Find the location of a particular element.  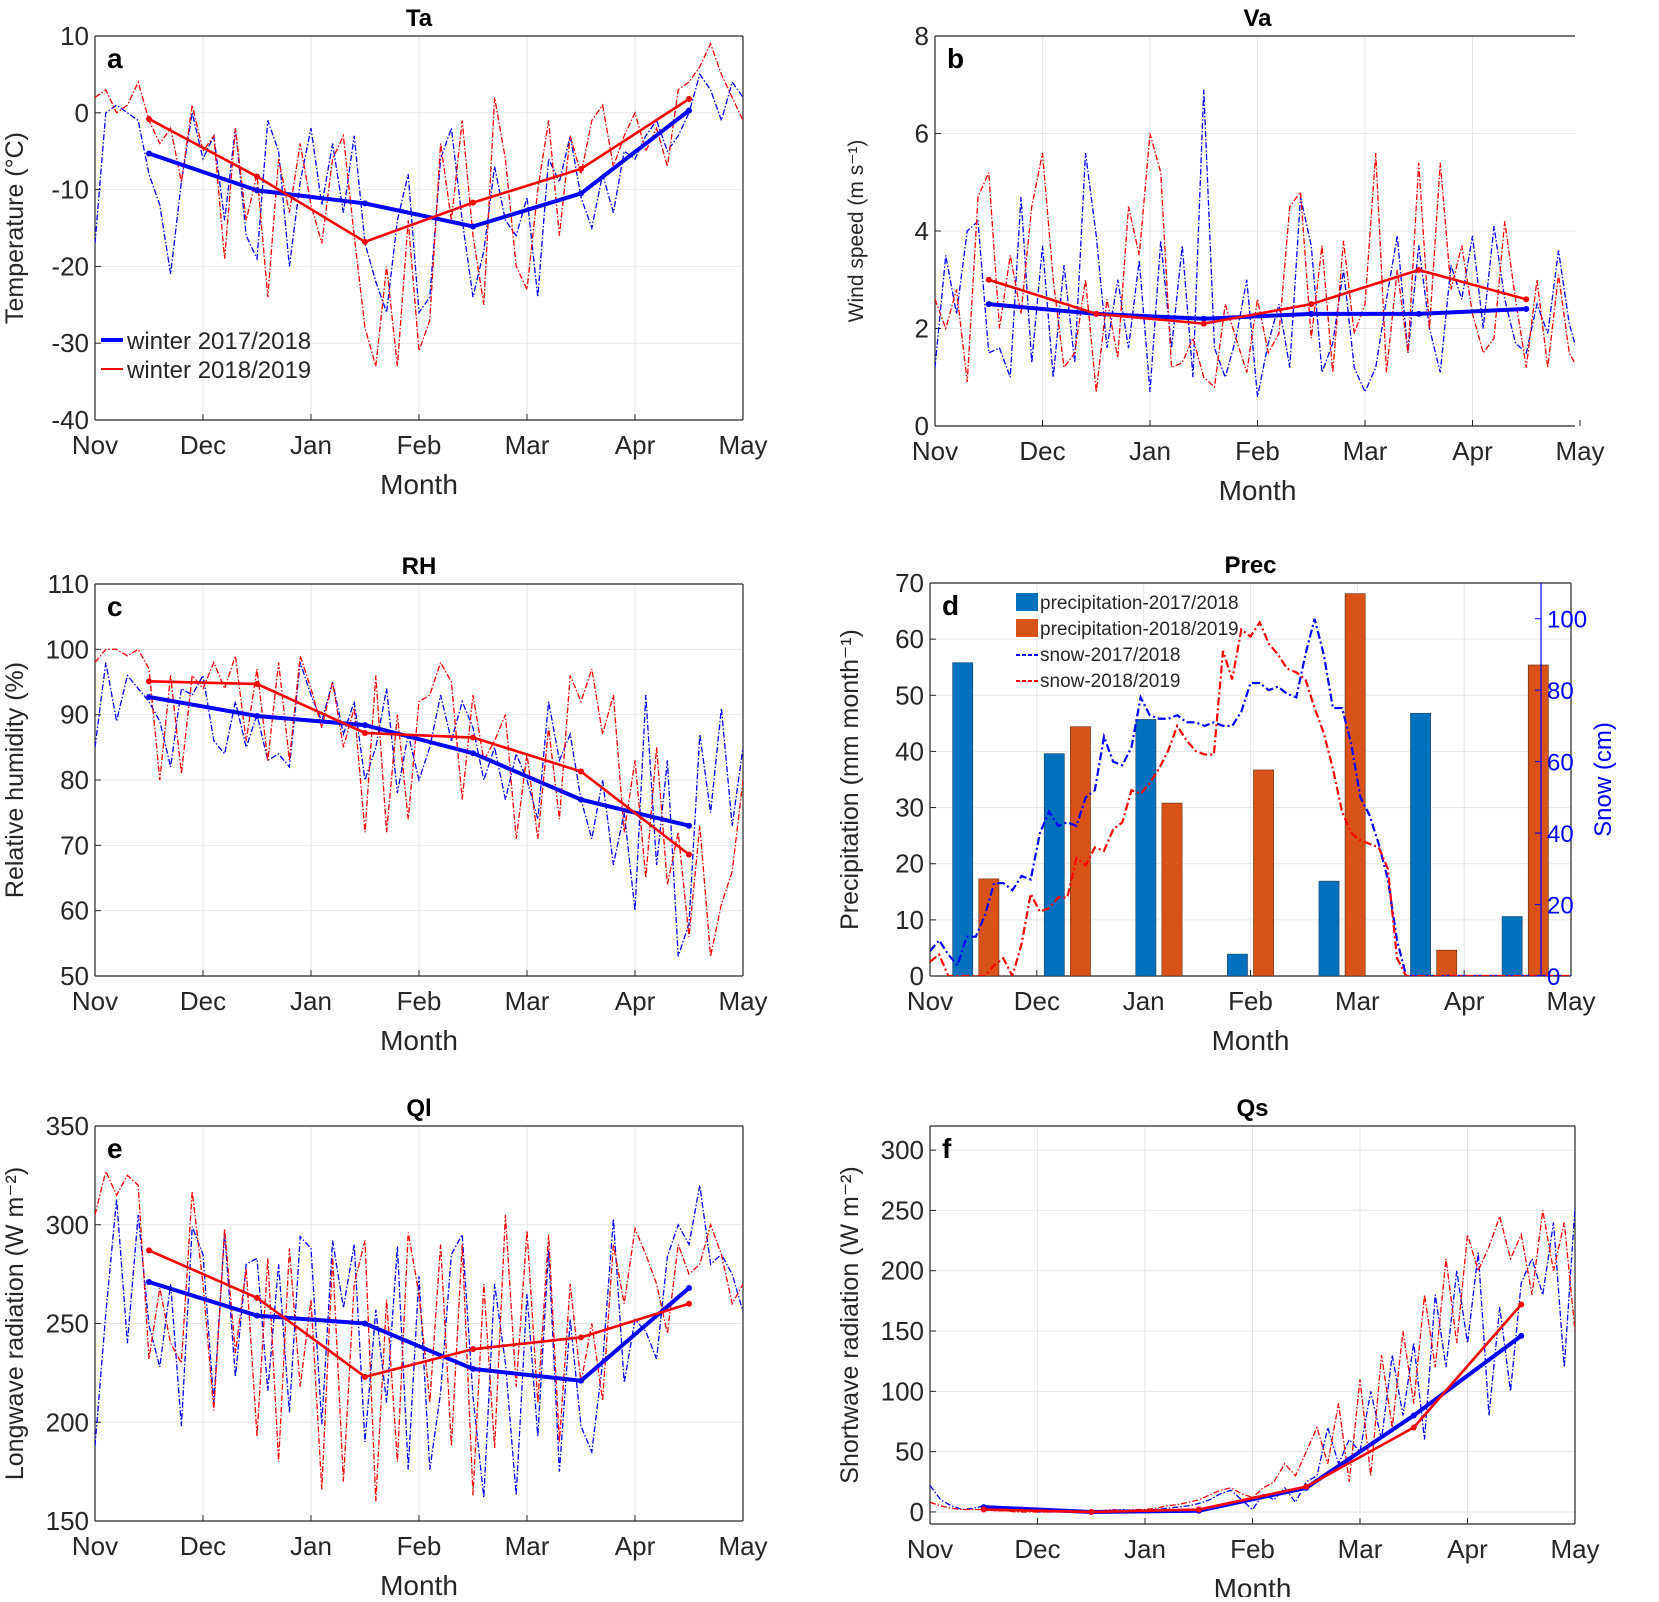

line-snow-2018/2019 is located at coordinates (1250, 797).